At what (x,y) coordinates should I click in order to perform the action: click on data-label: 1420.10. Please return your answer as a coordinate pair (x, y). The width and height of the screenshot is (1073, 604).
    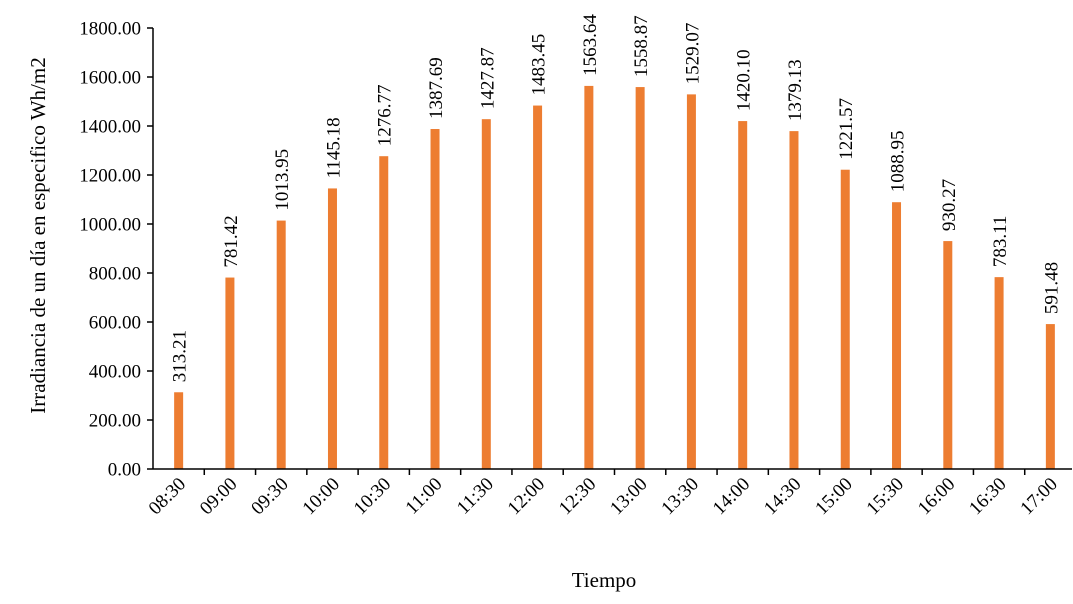
    Looking at the image, I should click on (744, 80).